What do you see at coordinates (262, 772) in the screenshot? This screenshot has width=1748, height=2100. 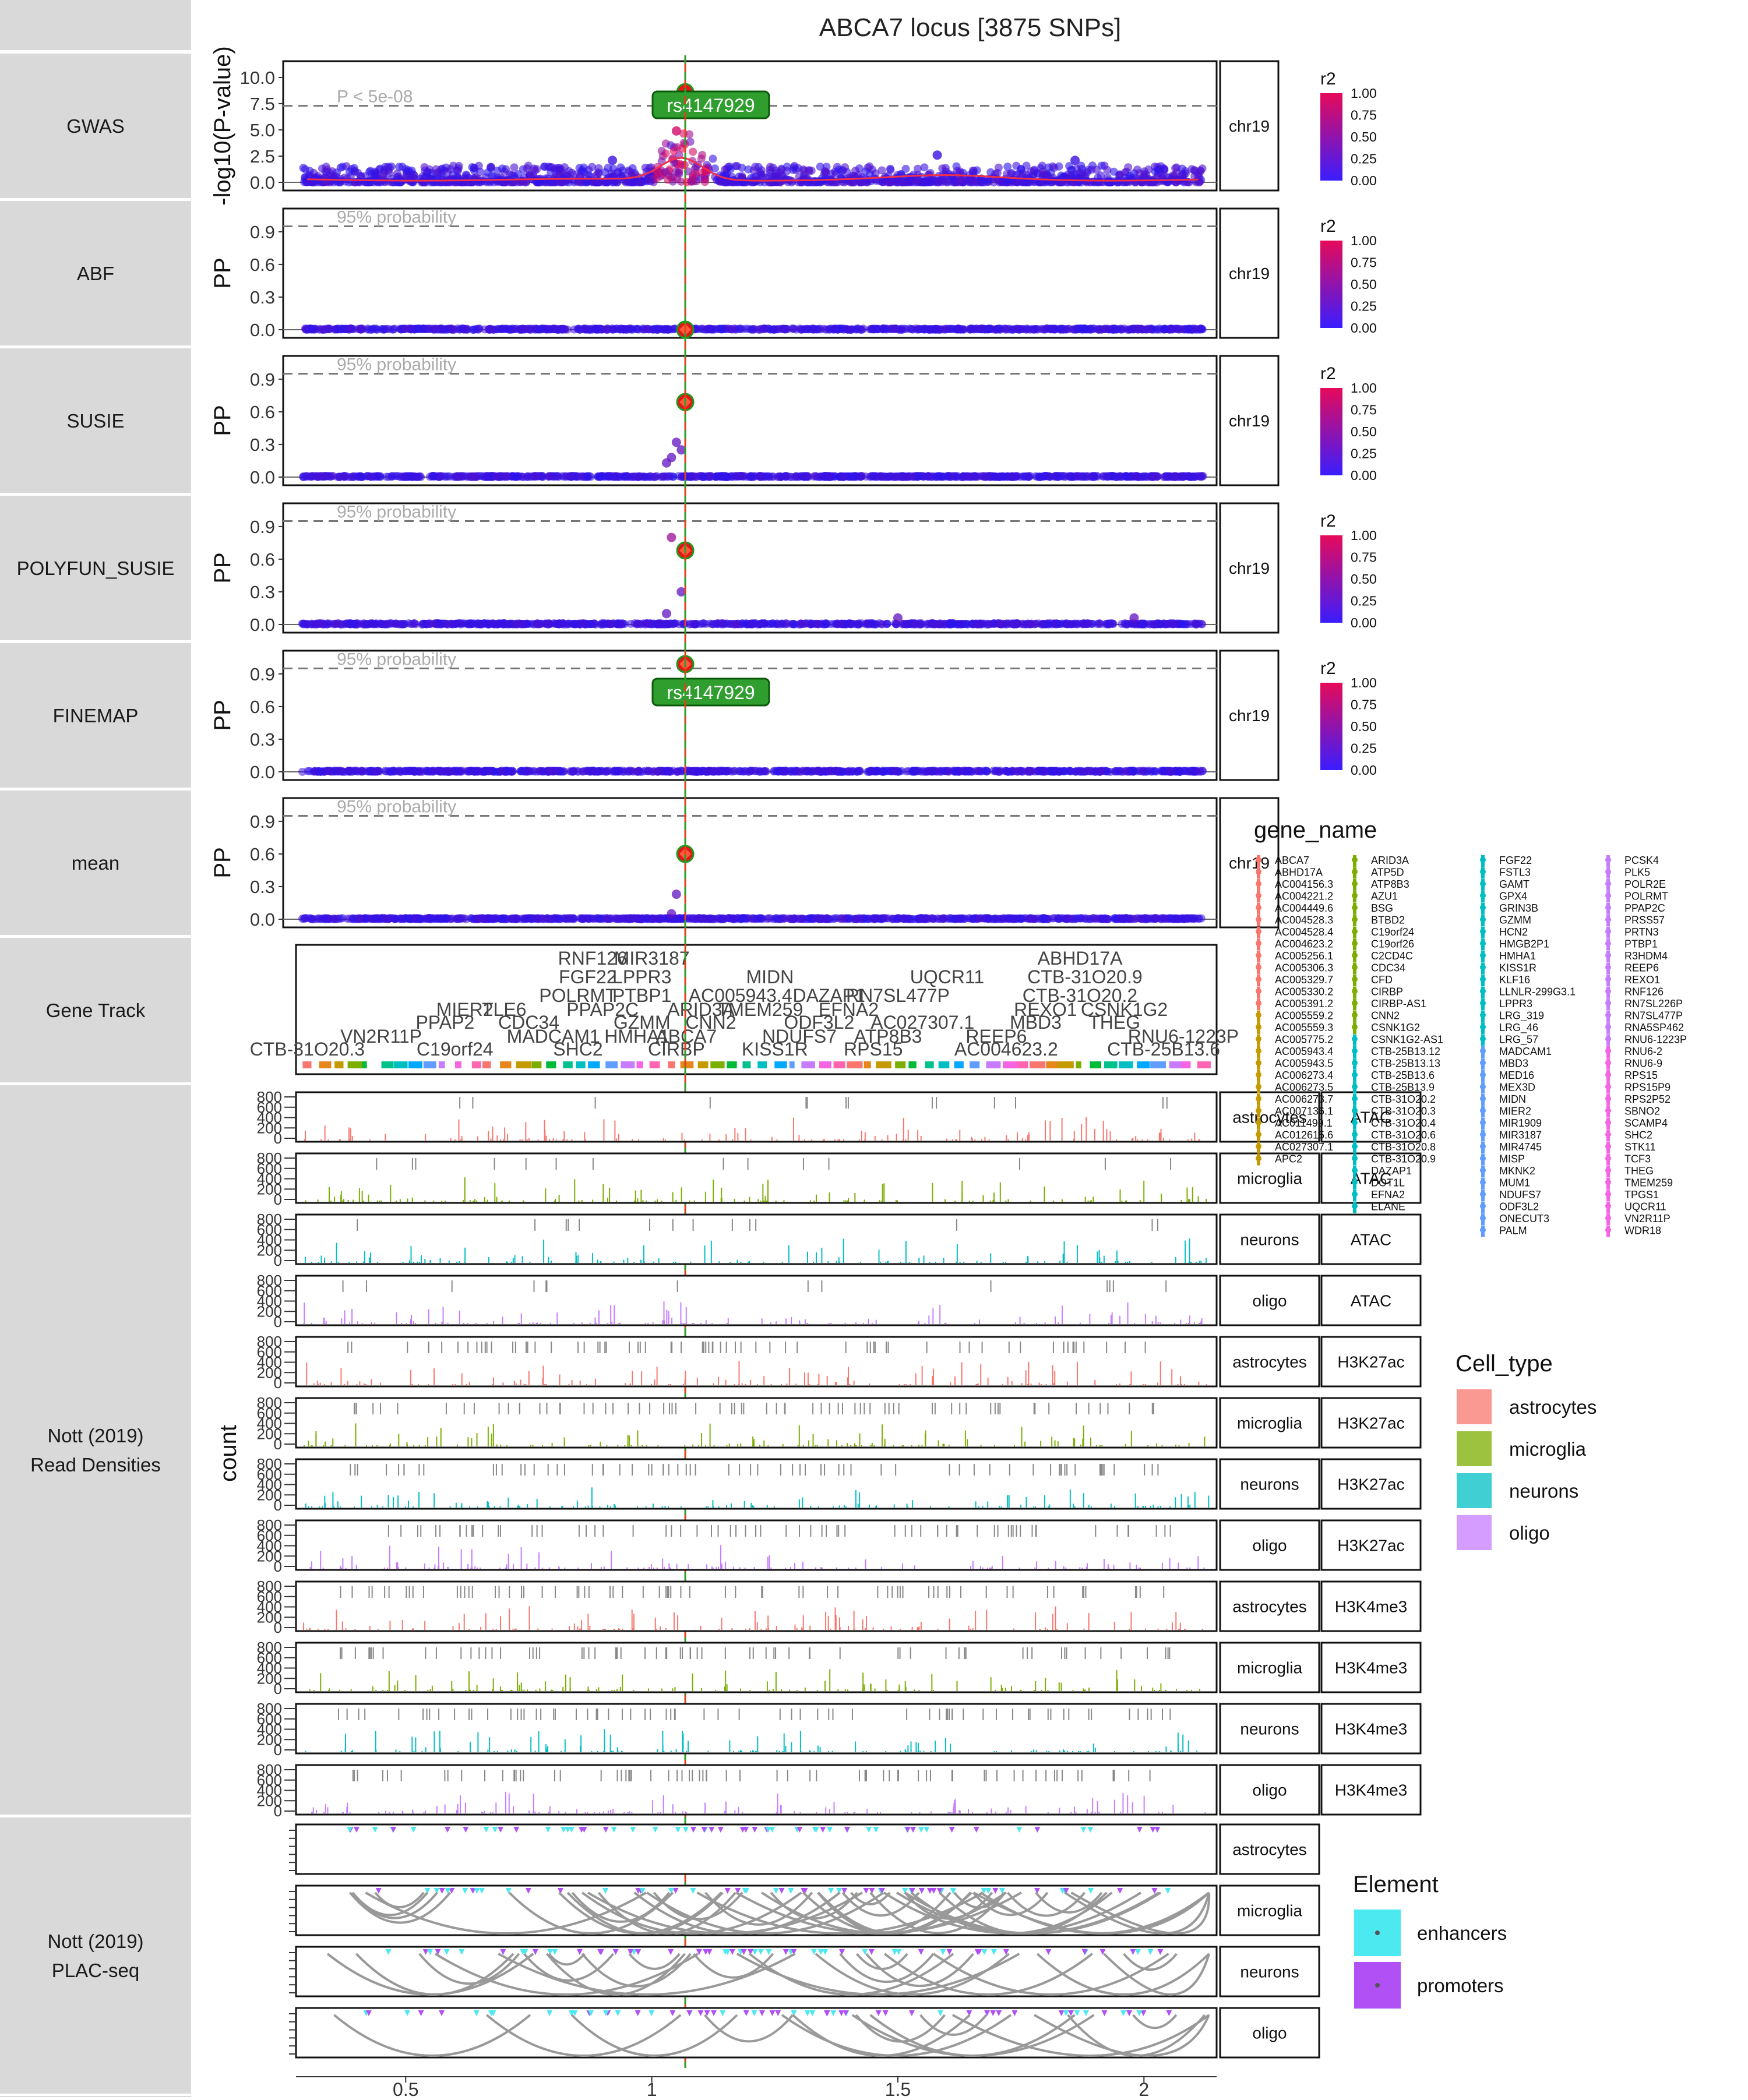 I see `y-tick-label: 0.0` at bounding box center [262, 772].